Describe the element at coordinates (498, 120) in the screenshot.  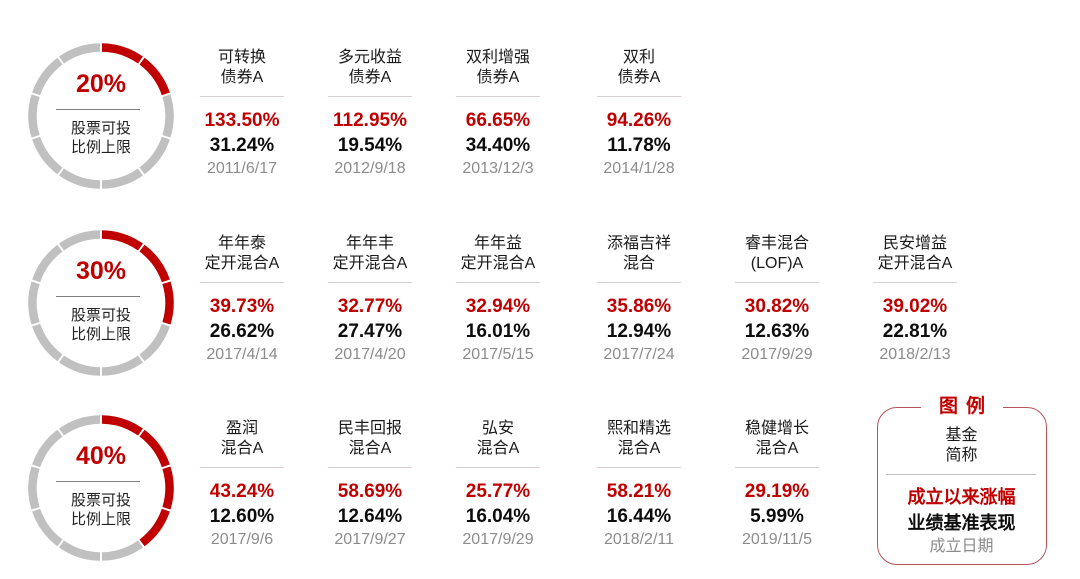
I see `fund-return: 66.65%` at that location.